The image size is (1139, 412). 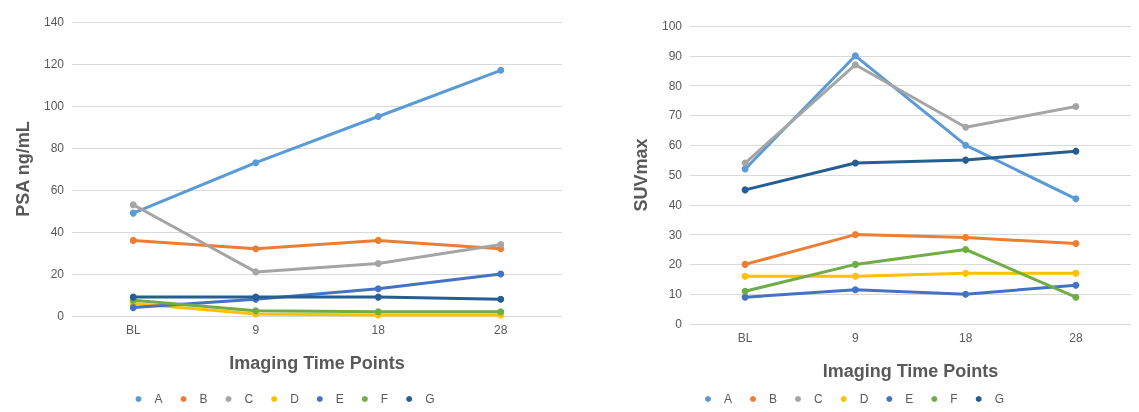 What do you see at coordinates (675, 115) in the screenshot?
I see `y-tick-label: 70` at bounding box center [675, 115].